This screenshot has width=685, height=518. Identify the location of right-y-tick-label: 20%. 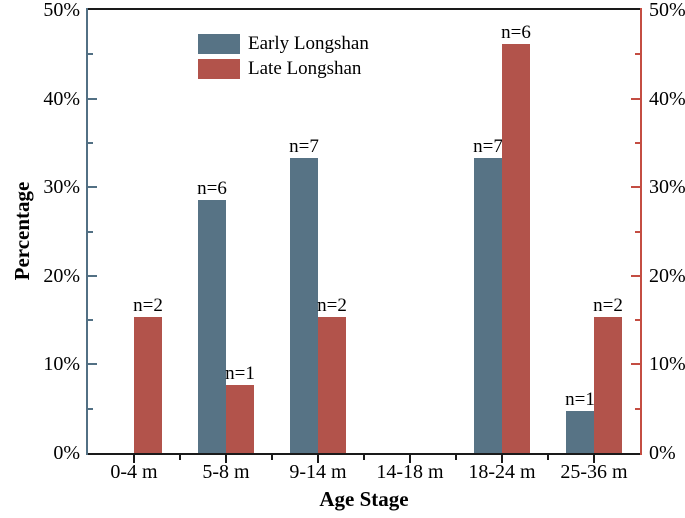
(667, 275).